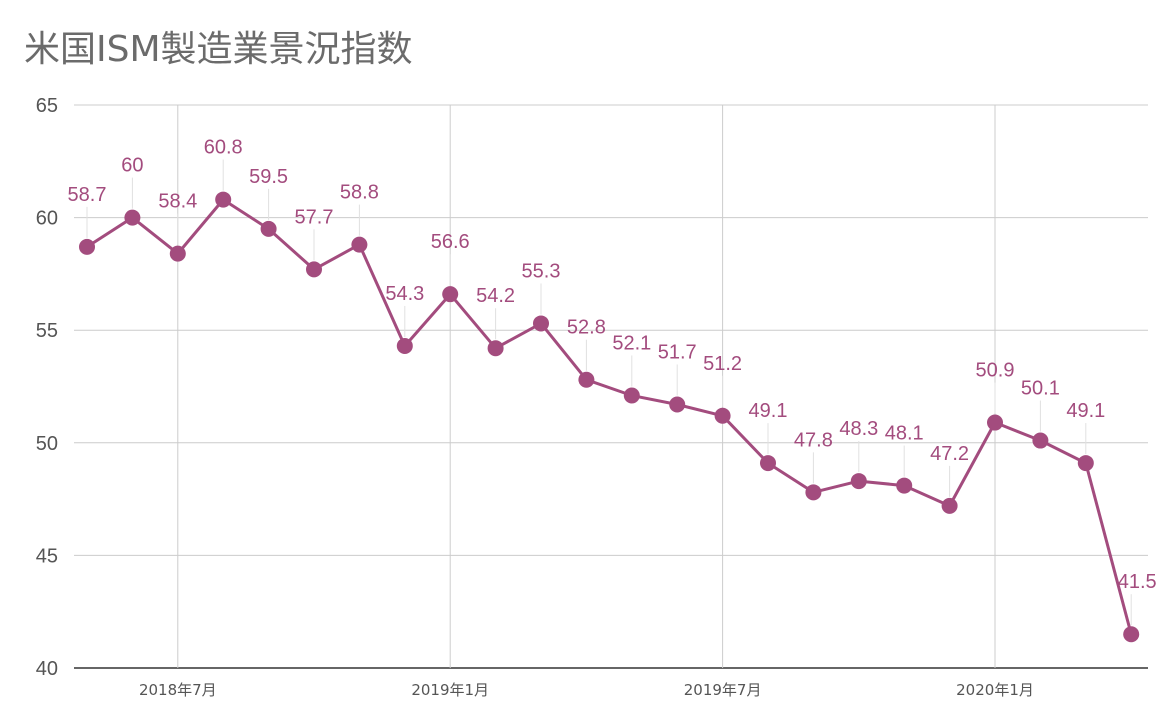 This screenshot has height=724, width=1172. Describe the element at coordinates (495, 296) in the screenshot. I see `data-label: 54.2` at that location.